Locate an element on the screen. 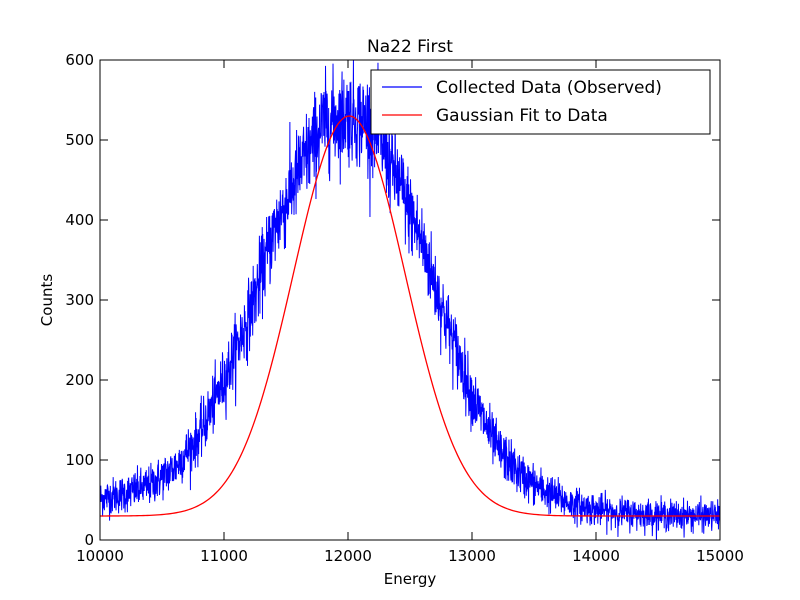 Image resolution: width=800 pixels, height=600 pixels. legend-label: Collected Data (Observed) is located at coordinates (549, 88).